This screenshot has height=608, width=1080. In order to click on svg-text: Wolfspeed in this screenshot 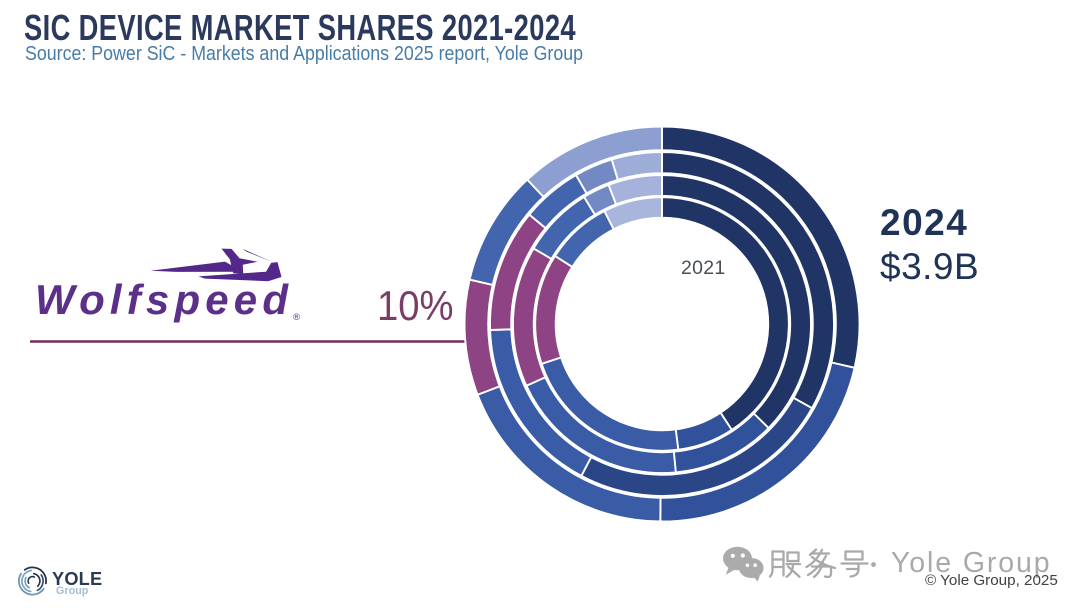, I will do `click(162, 299)`.